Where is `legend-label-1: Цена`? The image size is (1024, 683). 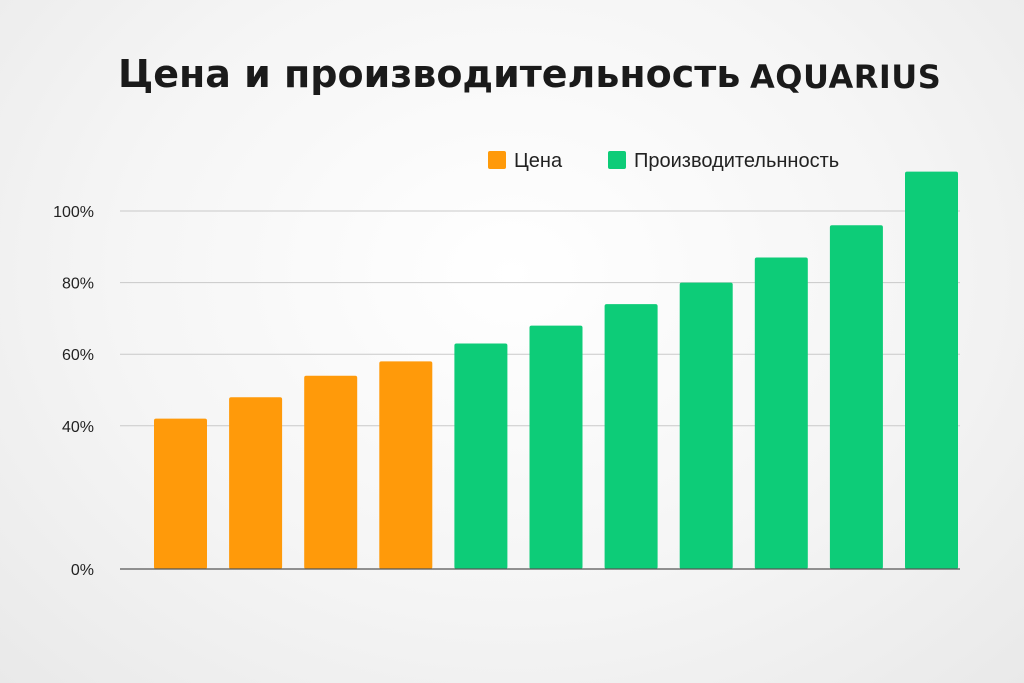
legend-label-1: Цена is located at coordinates (538, 161).